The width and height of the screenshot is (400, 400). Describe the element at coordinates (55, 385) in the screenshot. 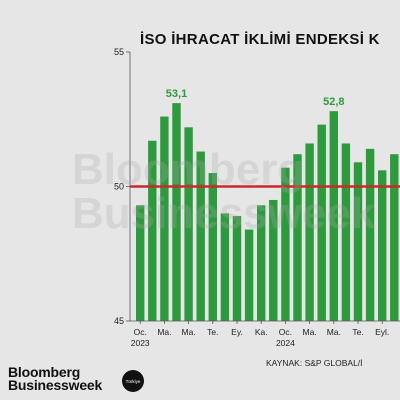

I see `brand-line2: Businessweek` at that location.